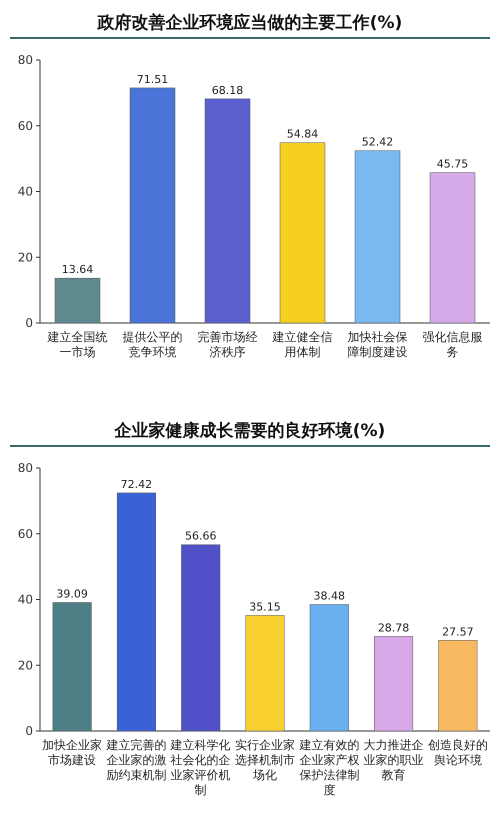 The height and width of the screenshot is (817, 500). What do you see at coordinates (378, 142) in the screenshot?
I see `data-label: 52.42` at bounding box center [378, 142].